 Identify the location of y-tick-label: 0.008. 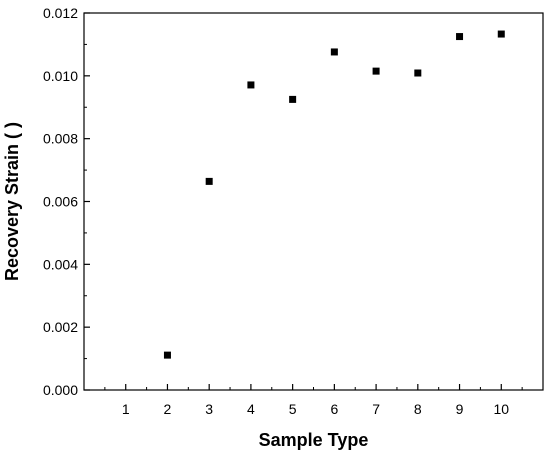
(60, 139).